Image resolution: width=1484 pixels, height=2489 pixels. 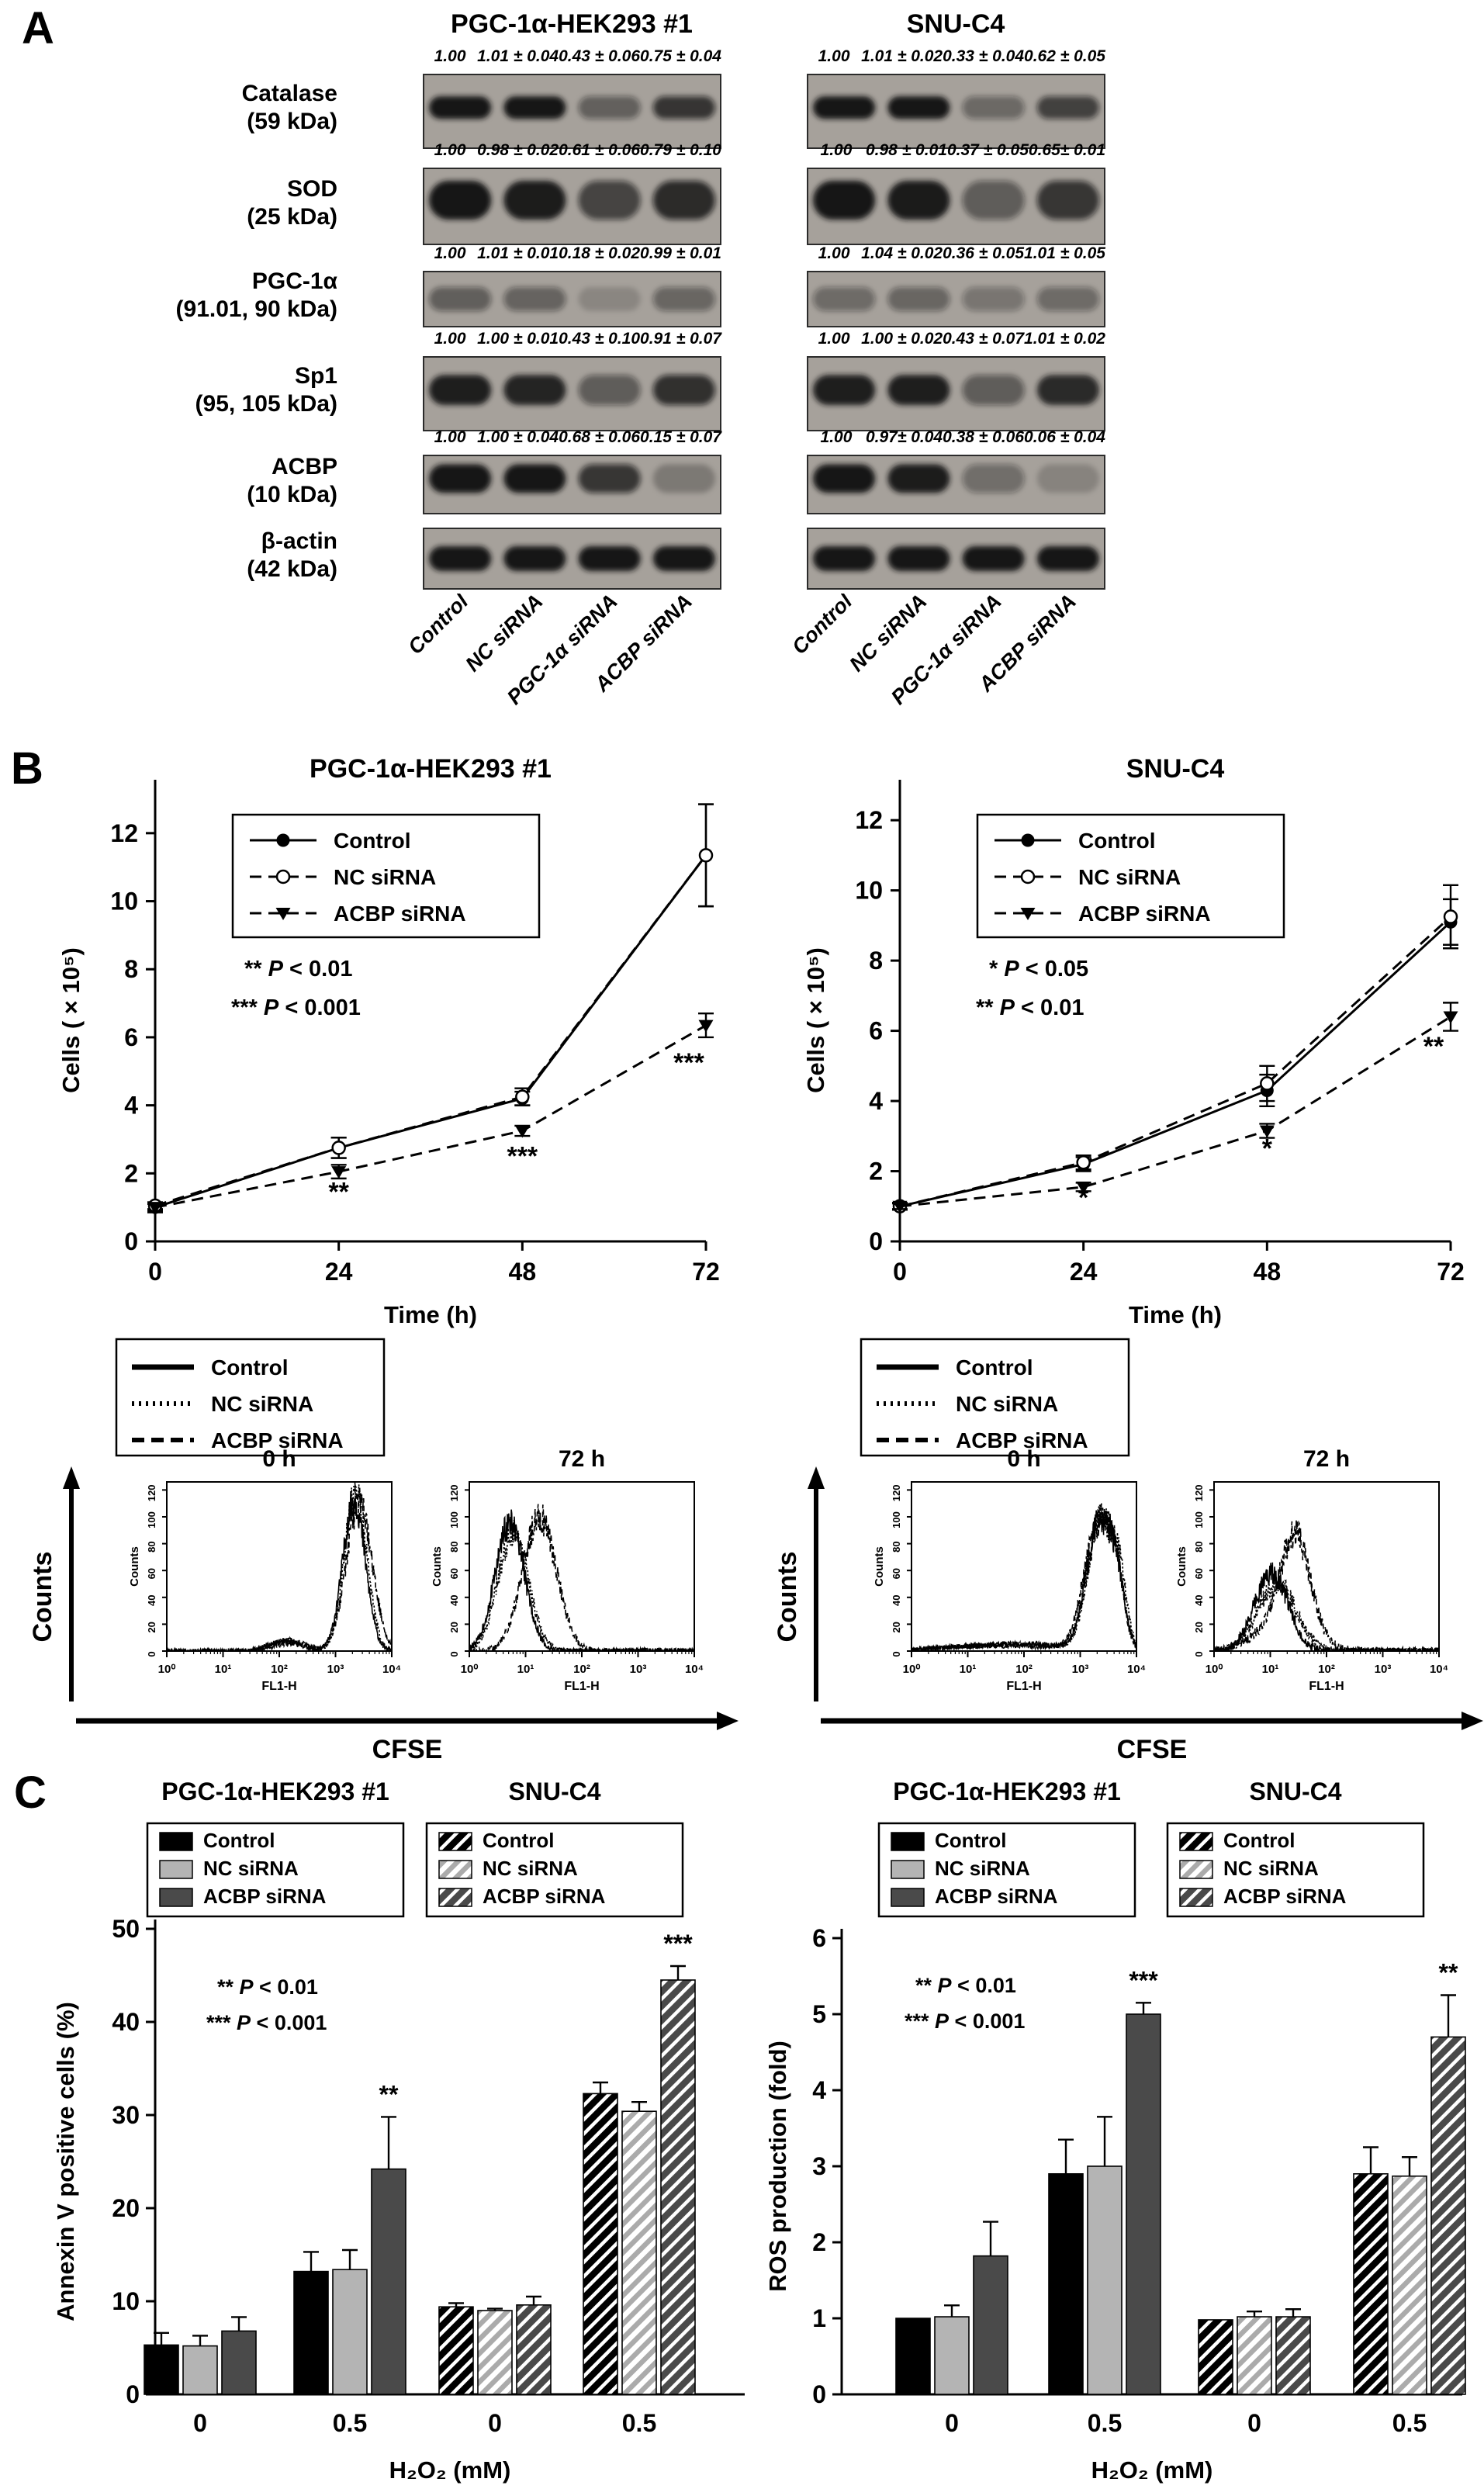 What do you see at coordinates (984, 56) in the screenshot?
I see `band-value: 0.33 ± 0.04` at bounding box center [984, 56].